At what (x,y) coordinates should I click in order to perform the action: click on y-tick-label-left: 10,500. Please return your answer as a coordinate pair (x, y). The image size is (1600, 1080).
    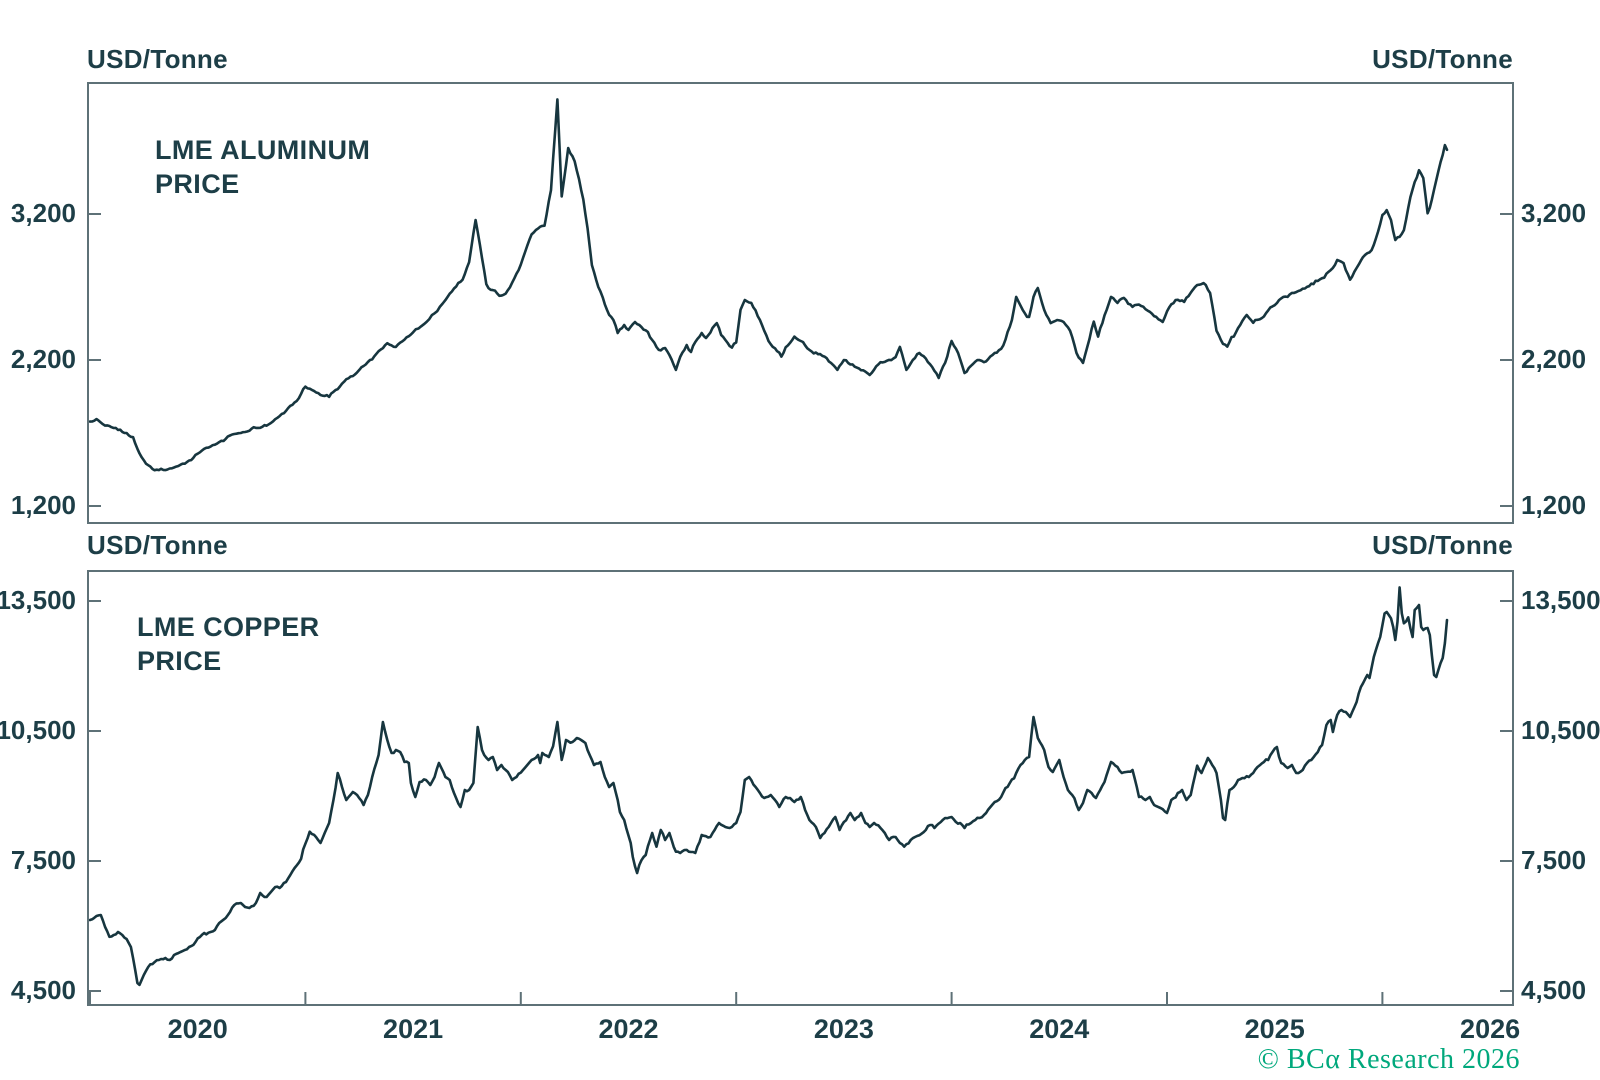
    Looking at the image, I should click on (38, 729).